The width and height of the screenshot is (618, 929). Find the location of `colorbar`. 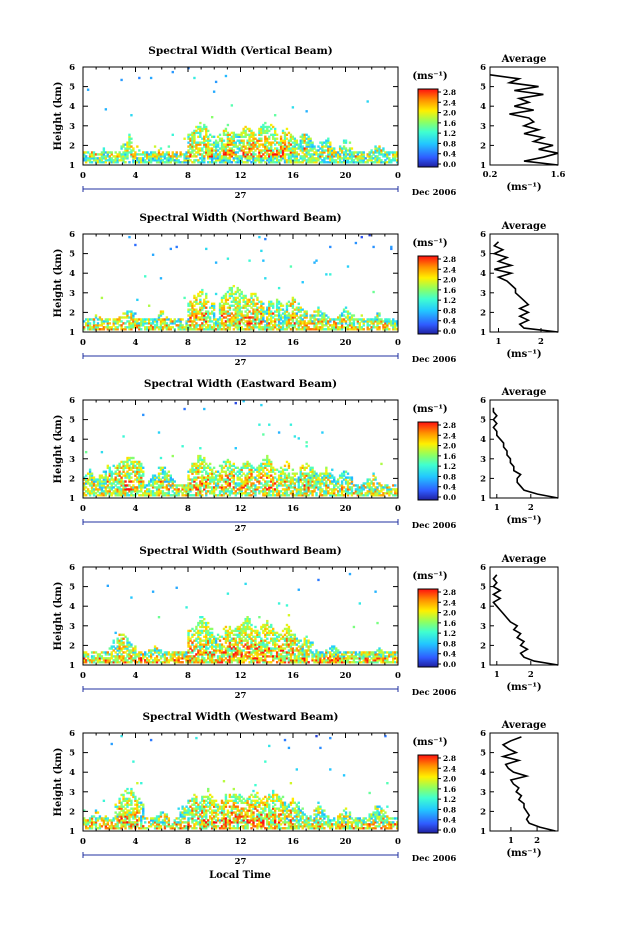

colorbar is located at coordinates (428, 461).